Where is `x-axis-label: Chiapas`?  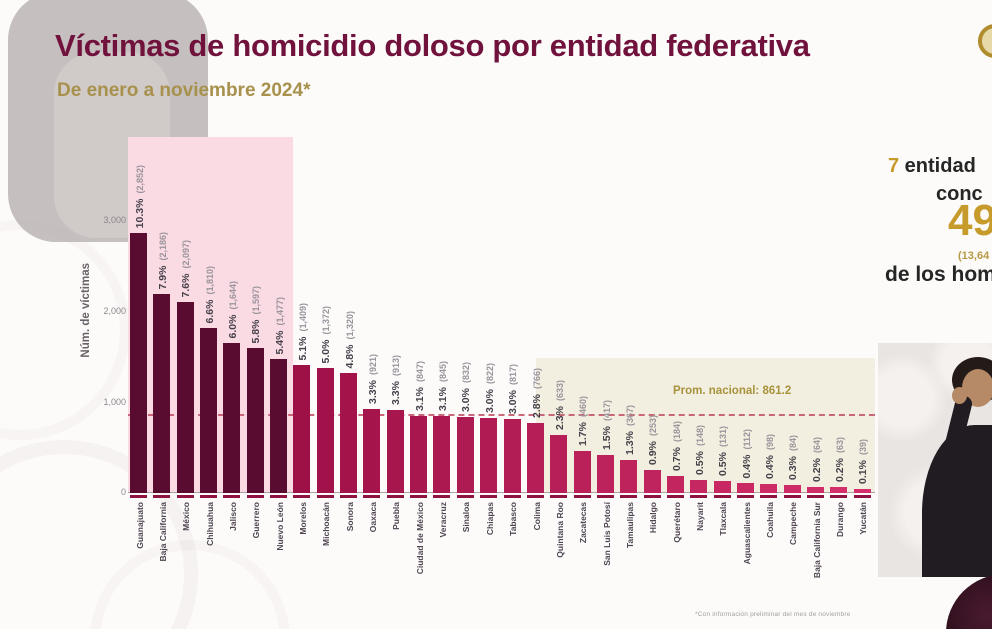
x-axis-label: Chiapas is located at coordinates (489, 519).